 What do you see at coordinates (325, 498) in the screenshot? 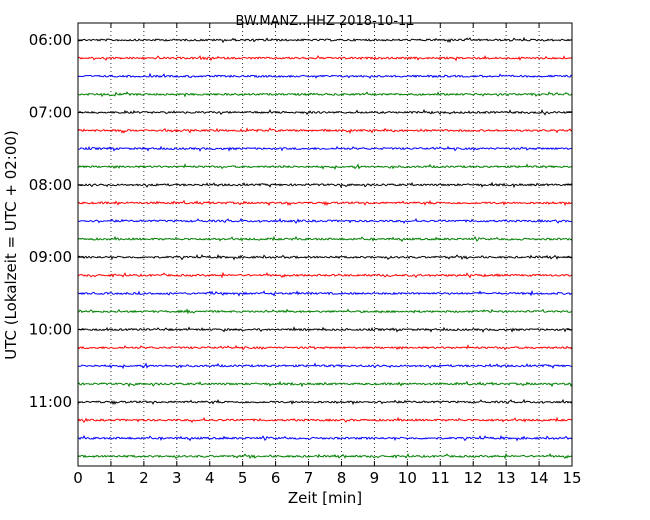
I see `x-axis-label: Zeit [min]` at bounding box center [325, 498].